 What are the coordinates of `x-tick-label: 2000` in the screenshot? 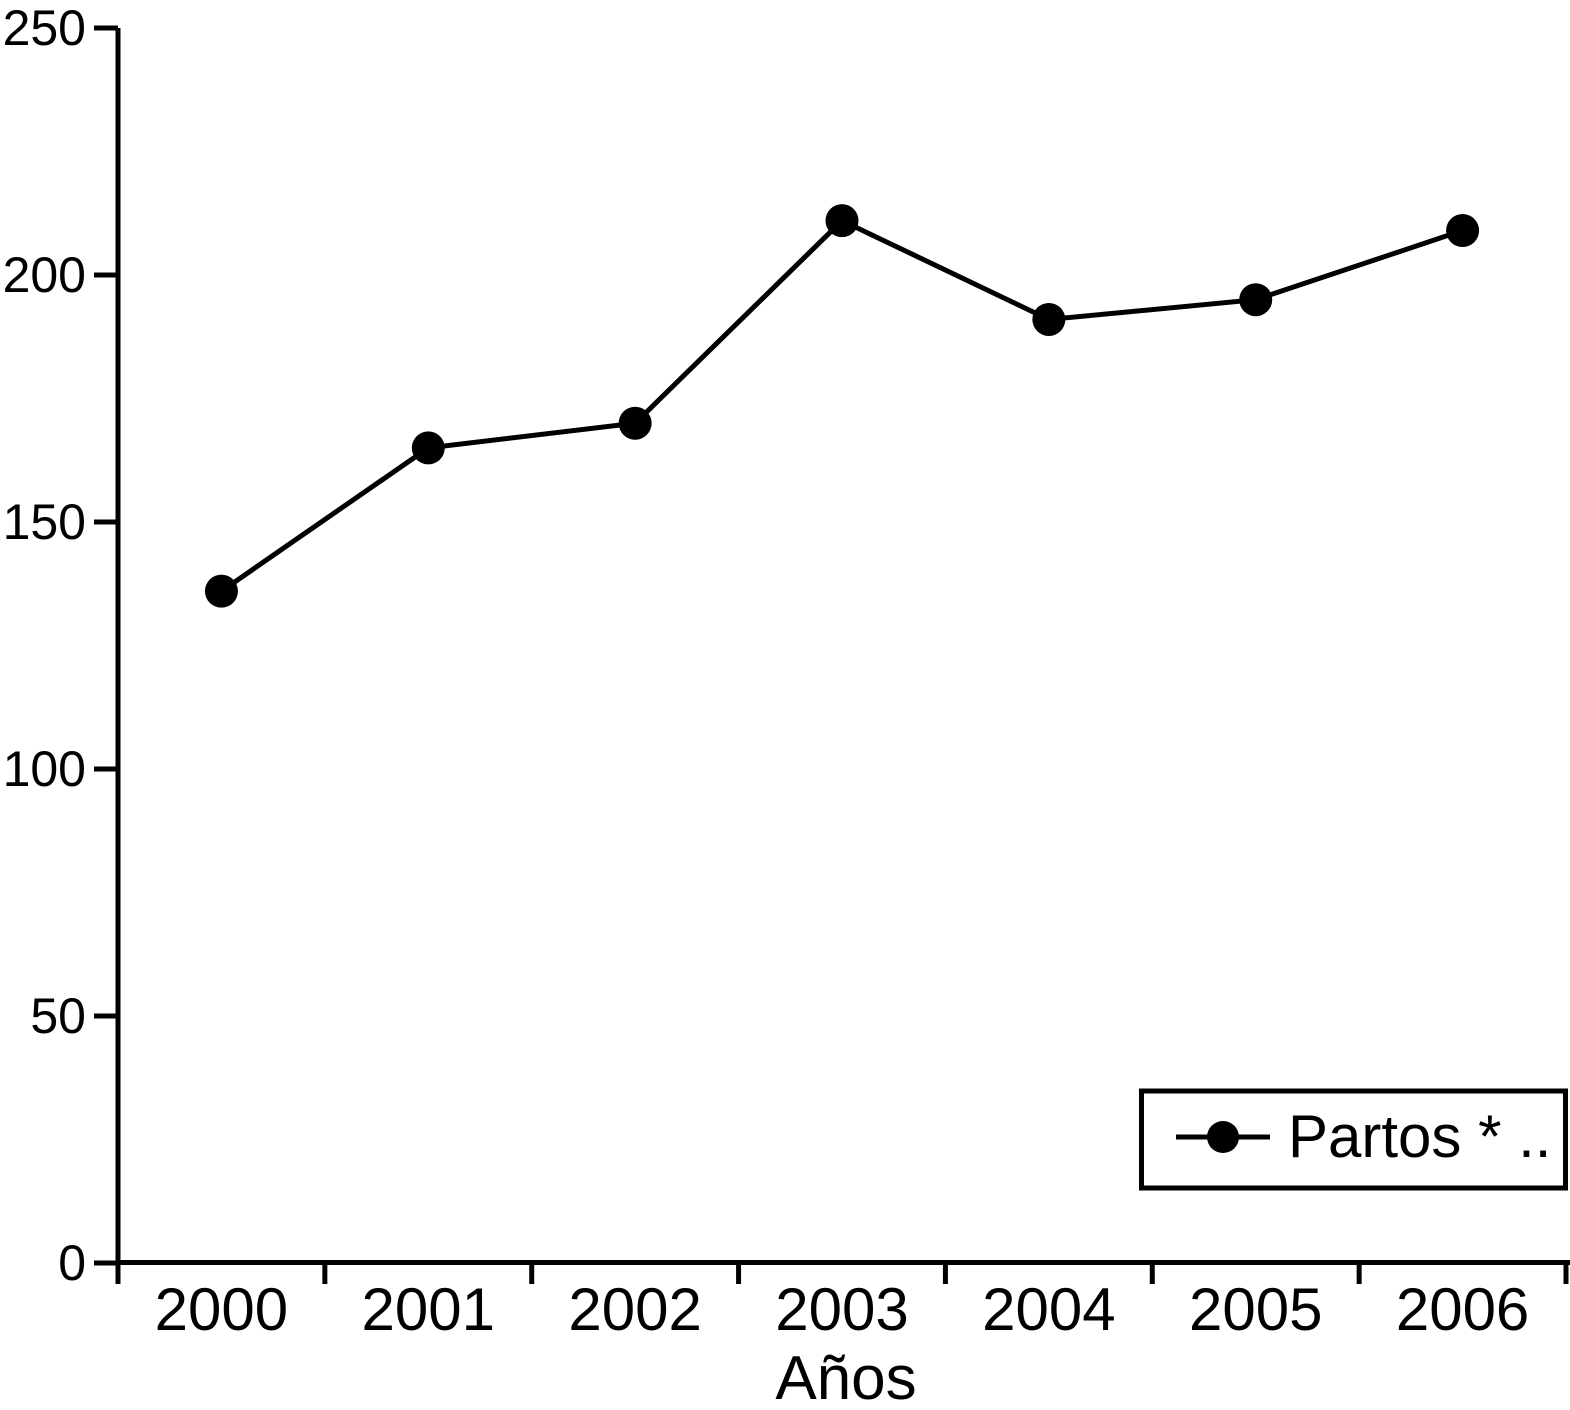 It's located at (221, 1309).